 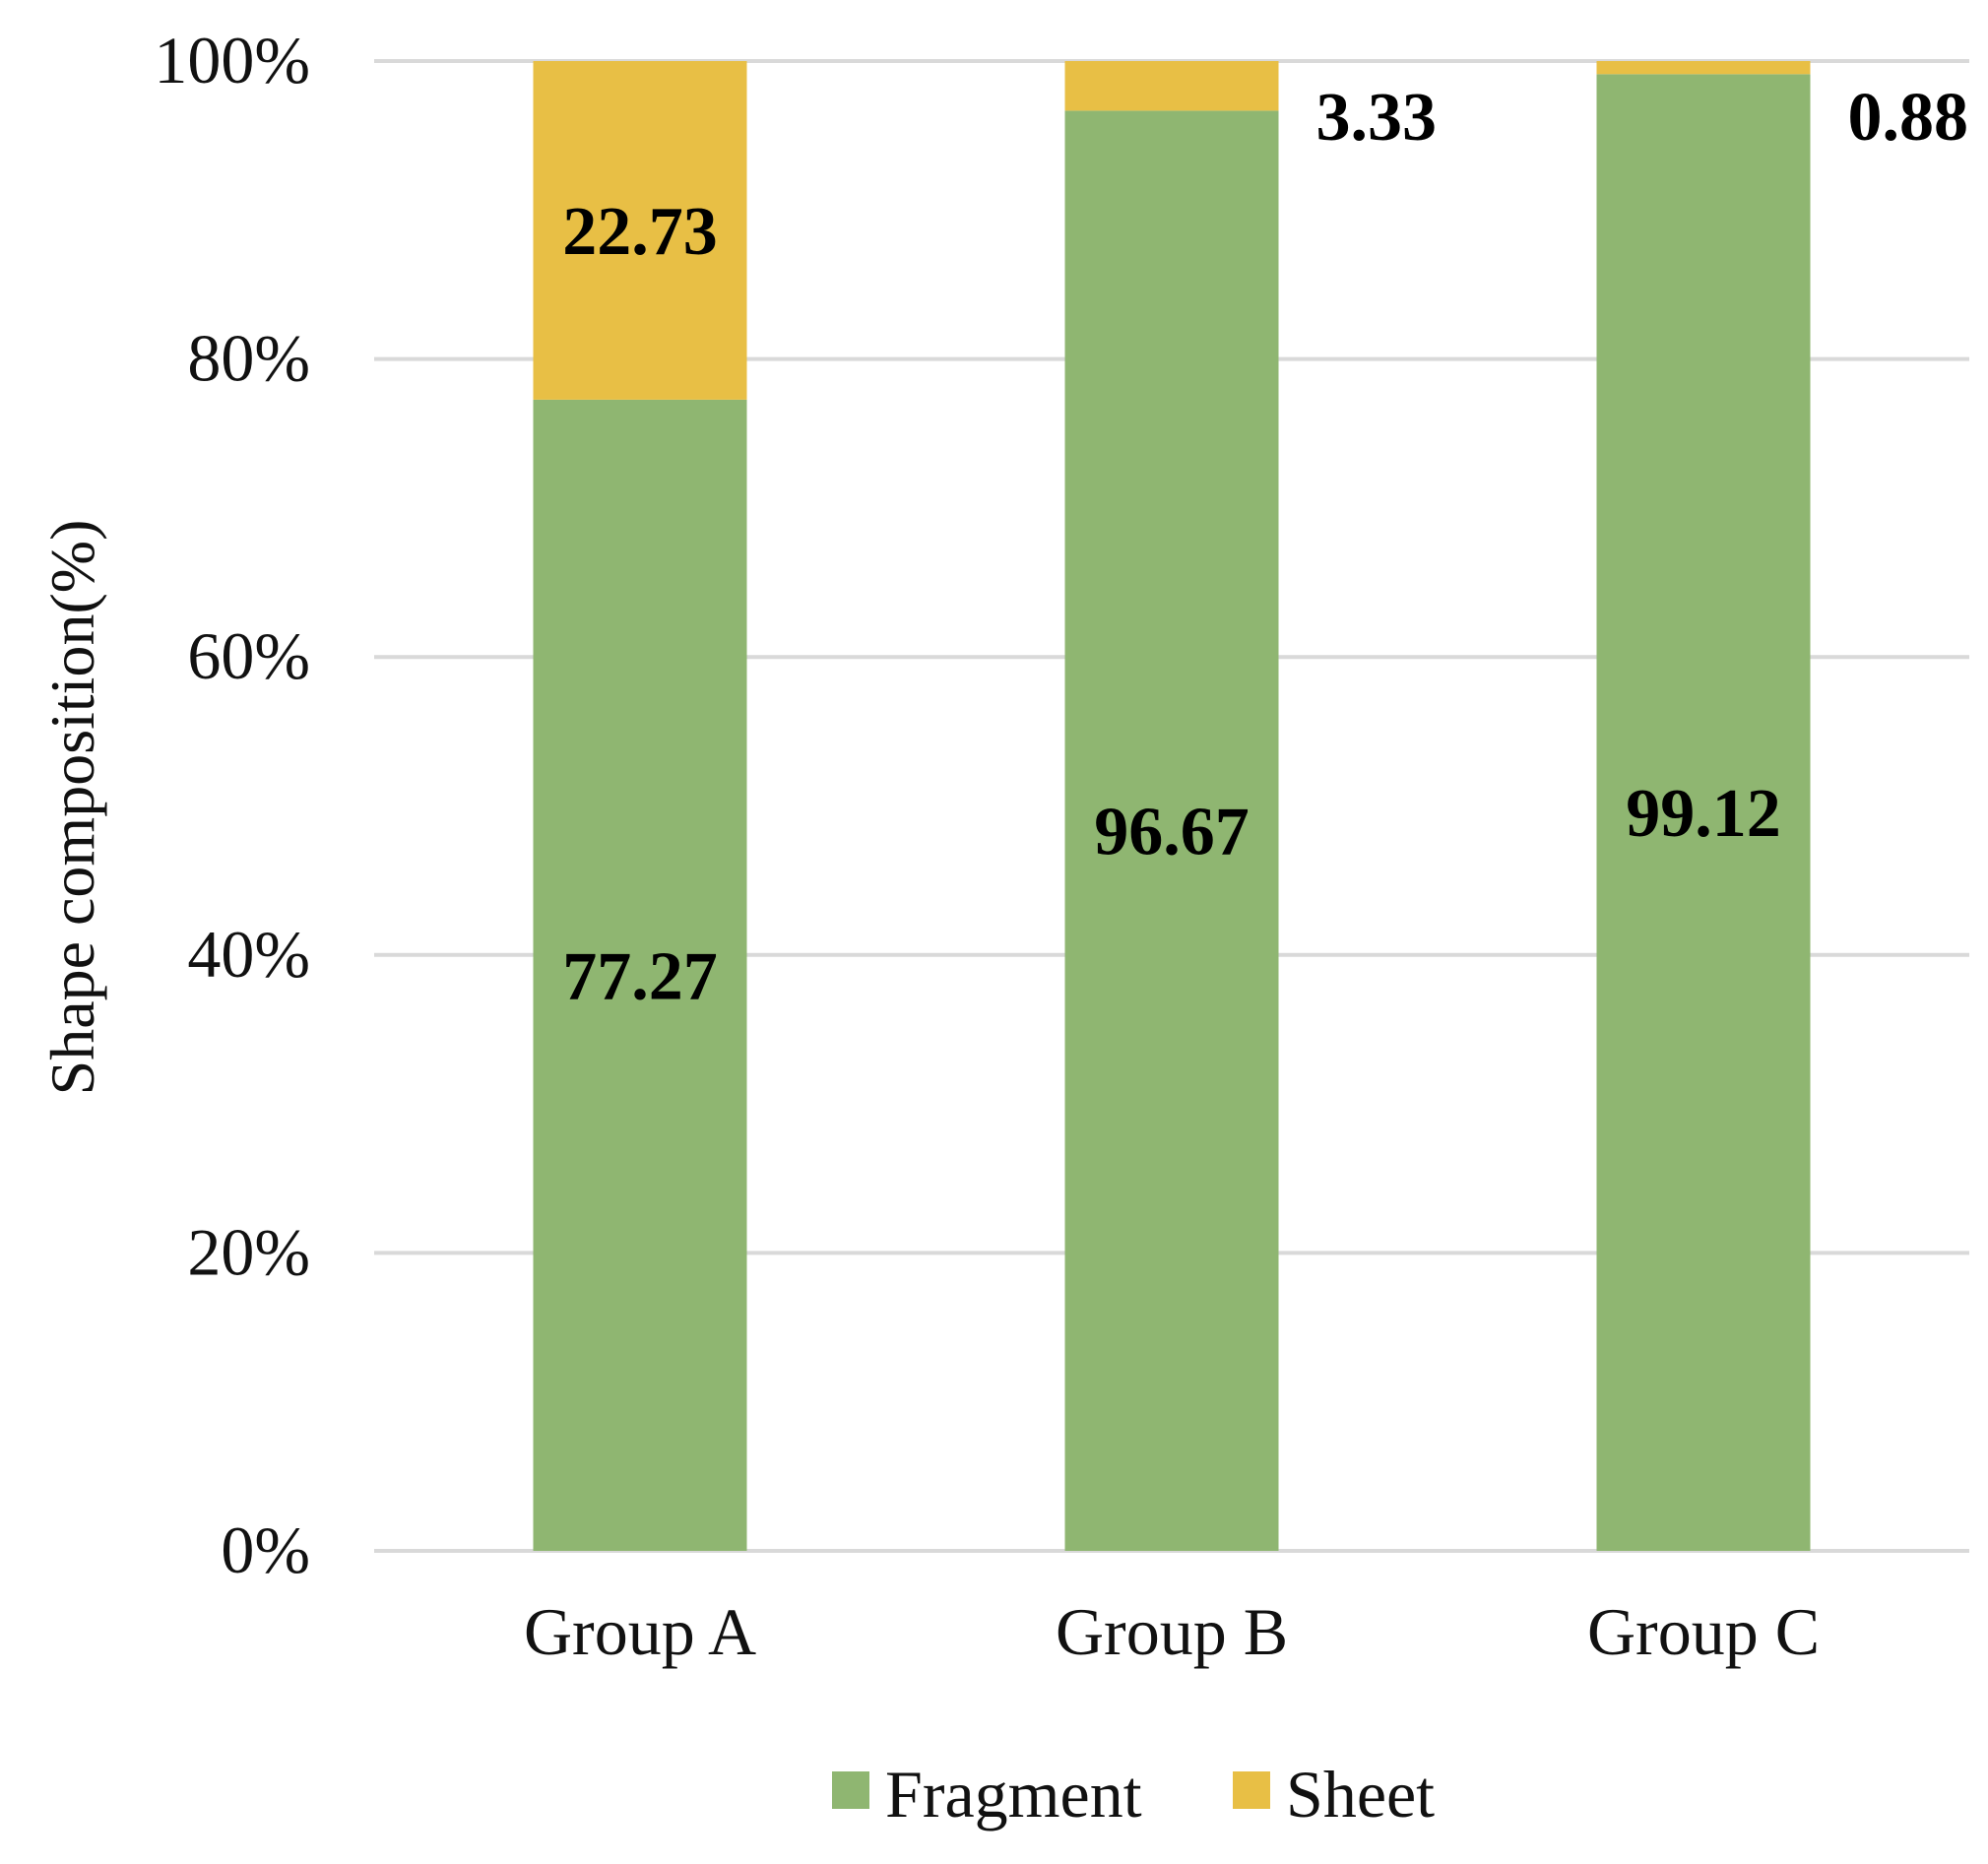 I want to click on y-axis-title: Shape composition(%), so click(x=72, y=808).